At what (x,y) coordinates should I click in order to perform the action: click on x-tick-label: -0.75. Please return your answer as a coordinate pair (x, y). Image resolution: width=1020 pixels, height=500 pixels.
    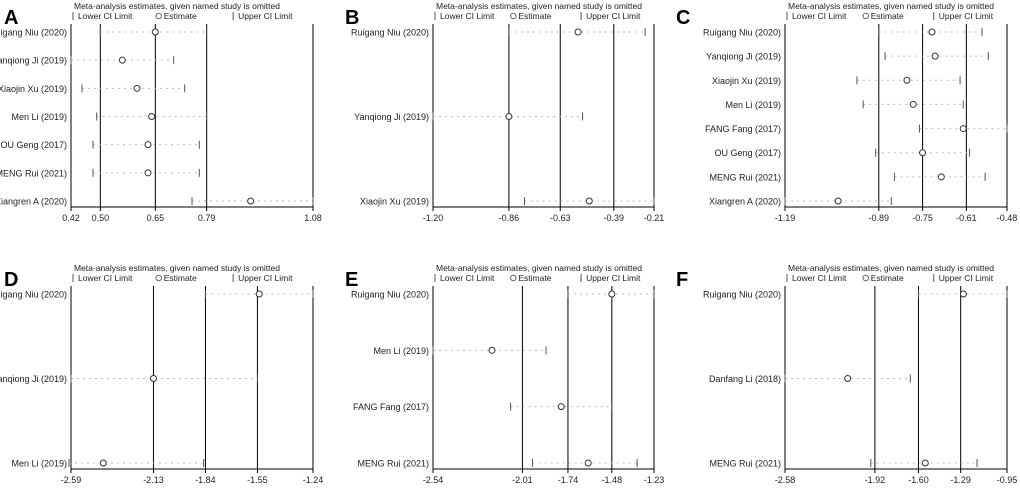
    Looking at the image, I should click on (922, 218).